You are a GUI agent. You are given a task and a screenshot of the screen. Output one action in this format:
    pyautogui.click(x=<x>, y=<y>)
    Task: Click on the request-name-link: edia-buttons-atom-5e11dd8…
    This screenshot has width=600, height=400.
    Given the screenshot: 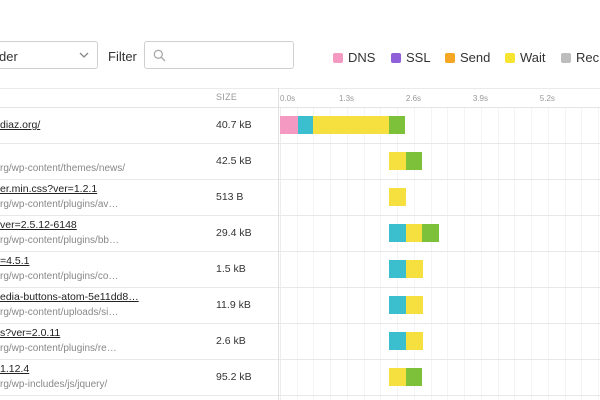 What is the action you would take?
    pyautogui.click(x=69, y=297)
    